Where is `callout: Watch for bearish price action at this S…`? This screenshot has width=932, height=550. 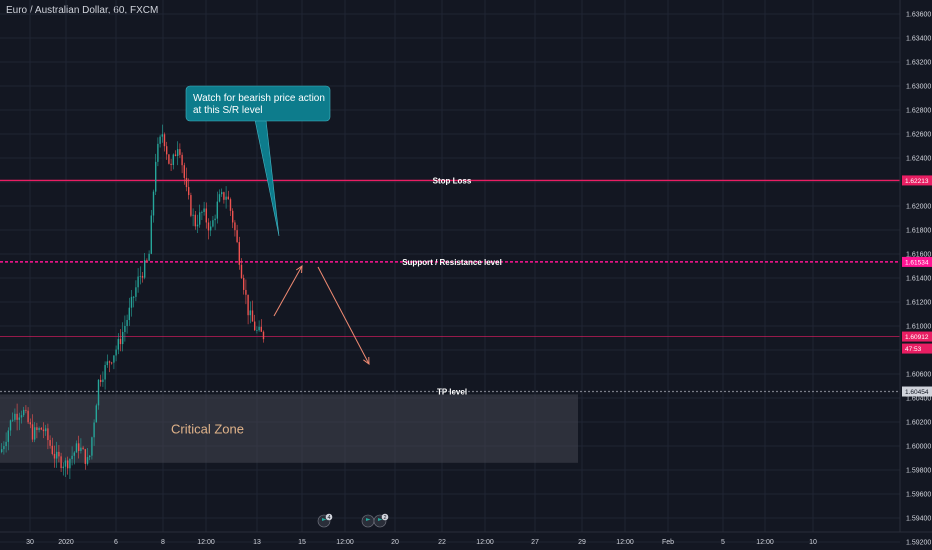 callout: Watch for bearish price action at this S… is located at coordinates (258, 161).